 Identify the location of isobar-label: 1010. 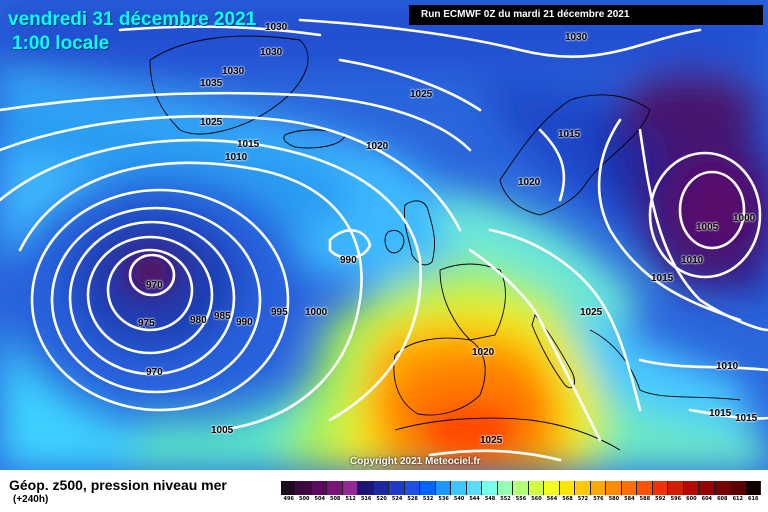
(727, 366).